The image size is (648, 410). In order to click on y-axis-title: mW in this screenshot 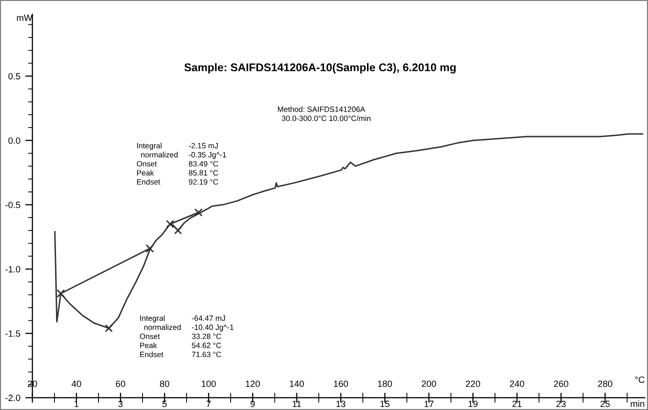, I will do `click(24, 17)`.